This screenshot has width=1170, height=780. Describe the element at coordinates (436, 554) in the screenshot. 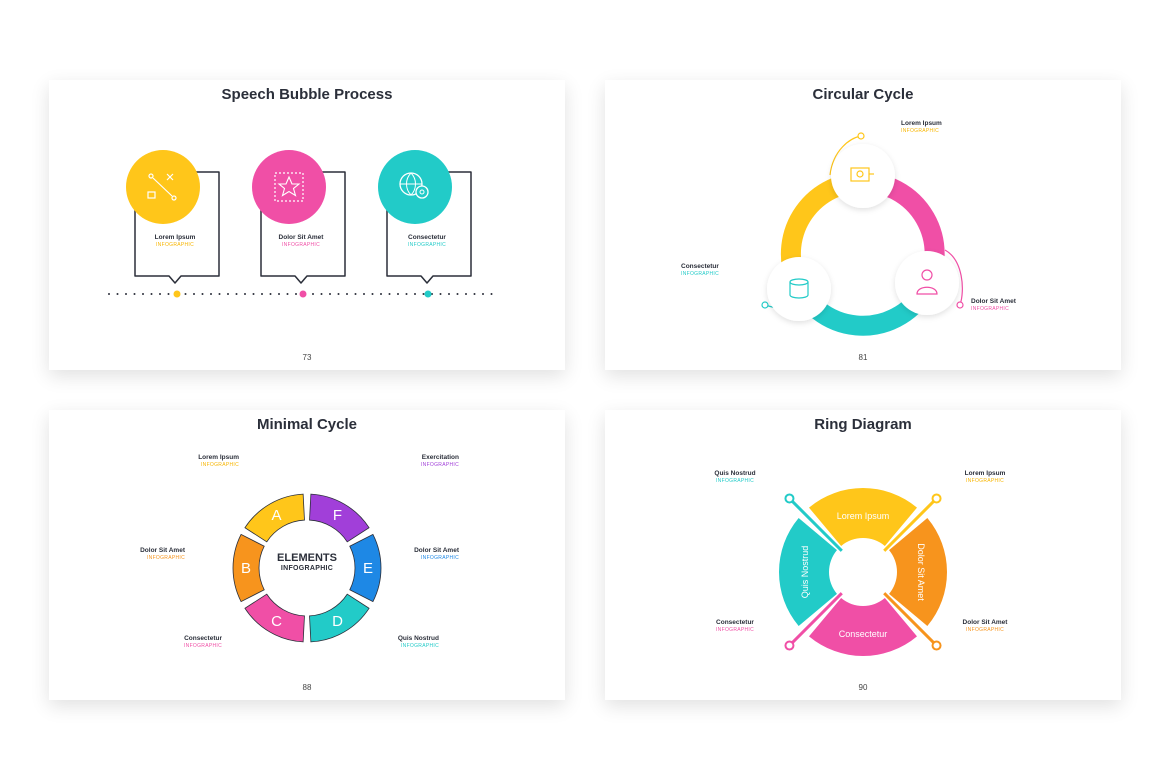

I see `item-label-e: Dolor Sit Amet INFOGRAPHIC` at that location.